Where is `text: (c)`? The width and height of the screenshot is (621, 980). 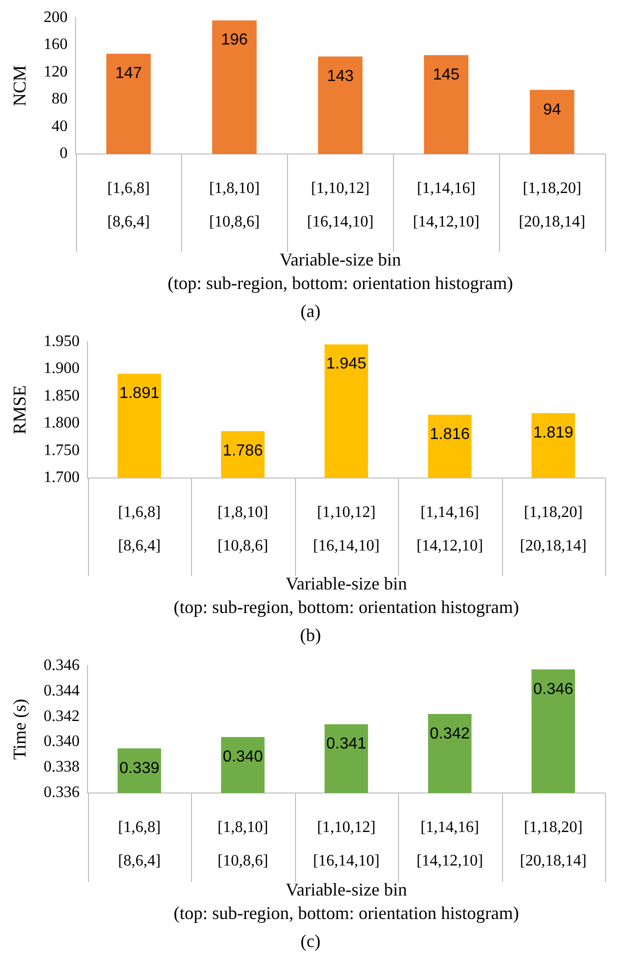
text: (c) is located at coordinates (311, 941).